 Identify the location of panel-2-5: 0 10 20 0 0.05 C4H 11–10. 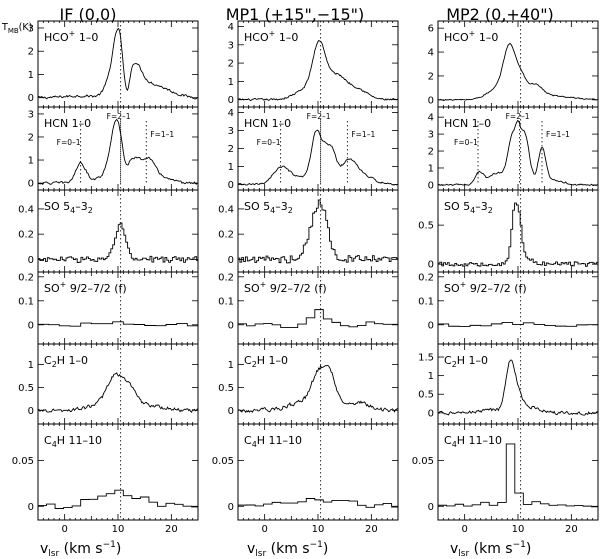
(505, 479).